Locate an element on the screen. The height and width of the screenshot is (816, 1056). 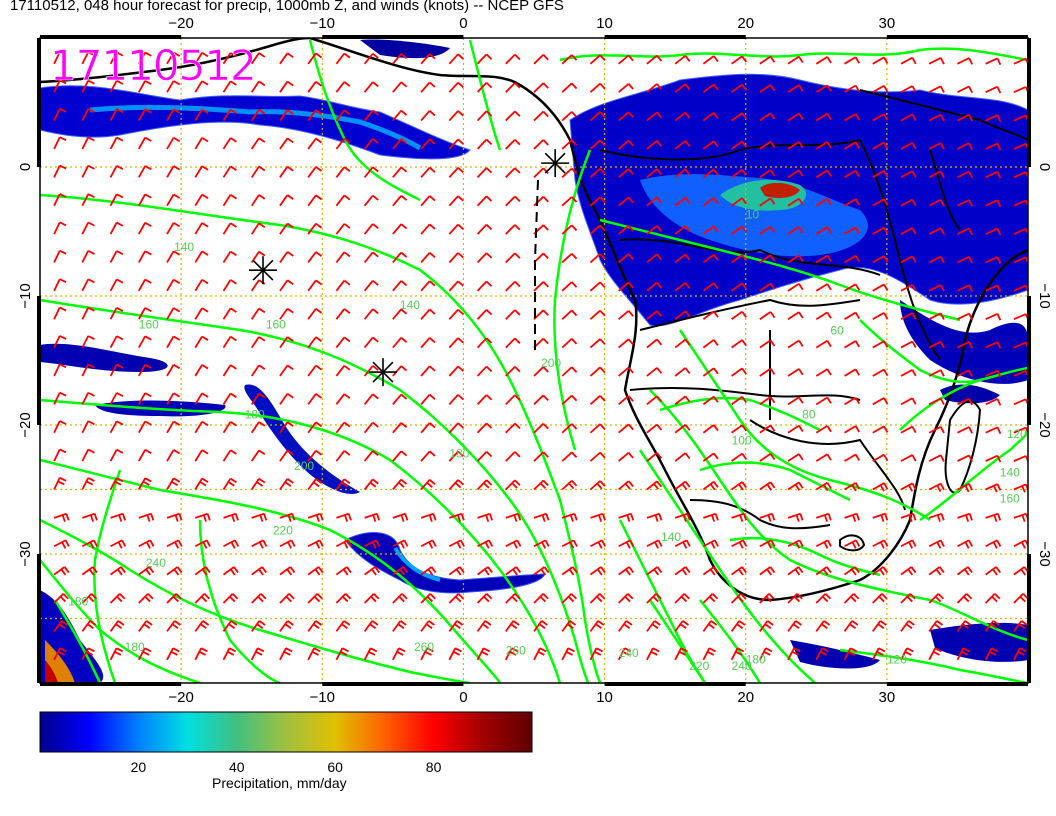
contour-label: 180 is located at coordinates (459, 453).